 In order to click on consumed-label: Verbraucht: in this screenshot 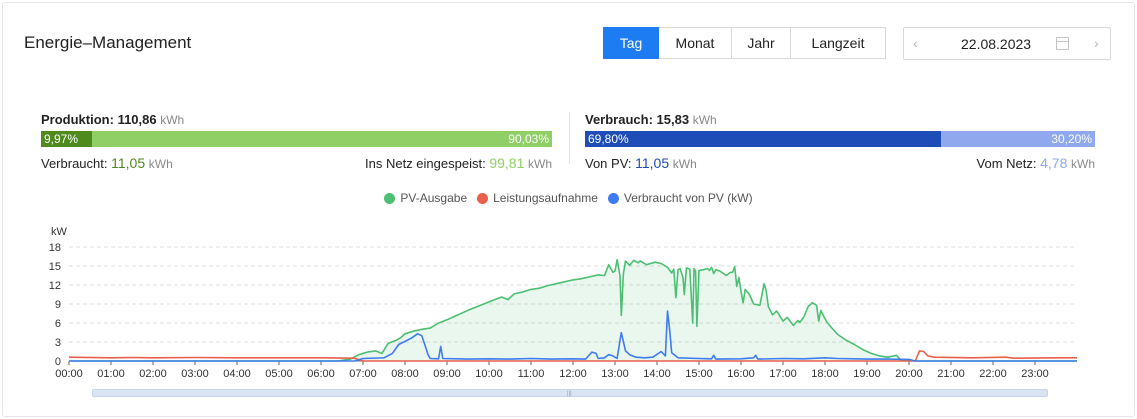, I will do `click(74, 163)`.